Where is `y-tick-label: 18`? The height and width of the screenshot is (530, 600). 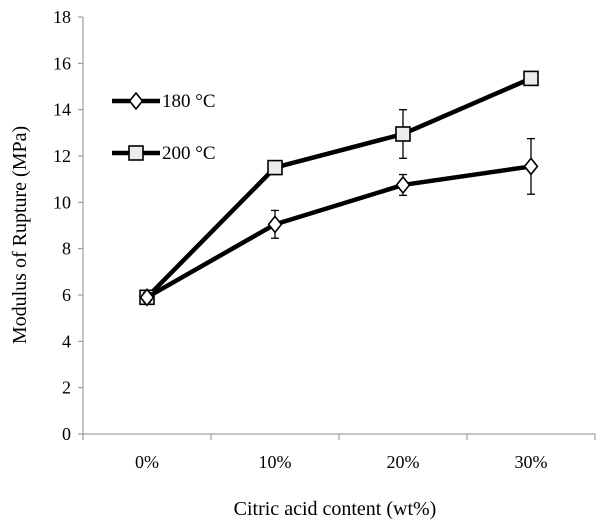 y-tick-label: 18 is located at coordinates (62, 17).